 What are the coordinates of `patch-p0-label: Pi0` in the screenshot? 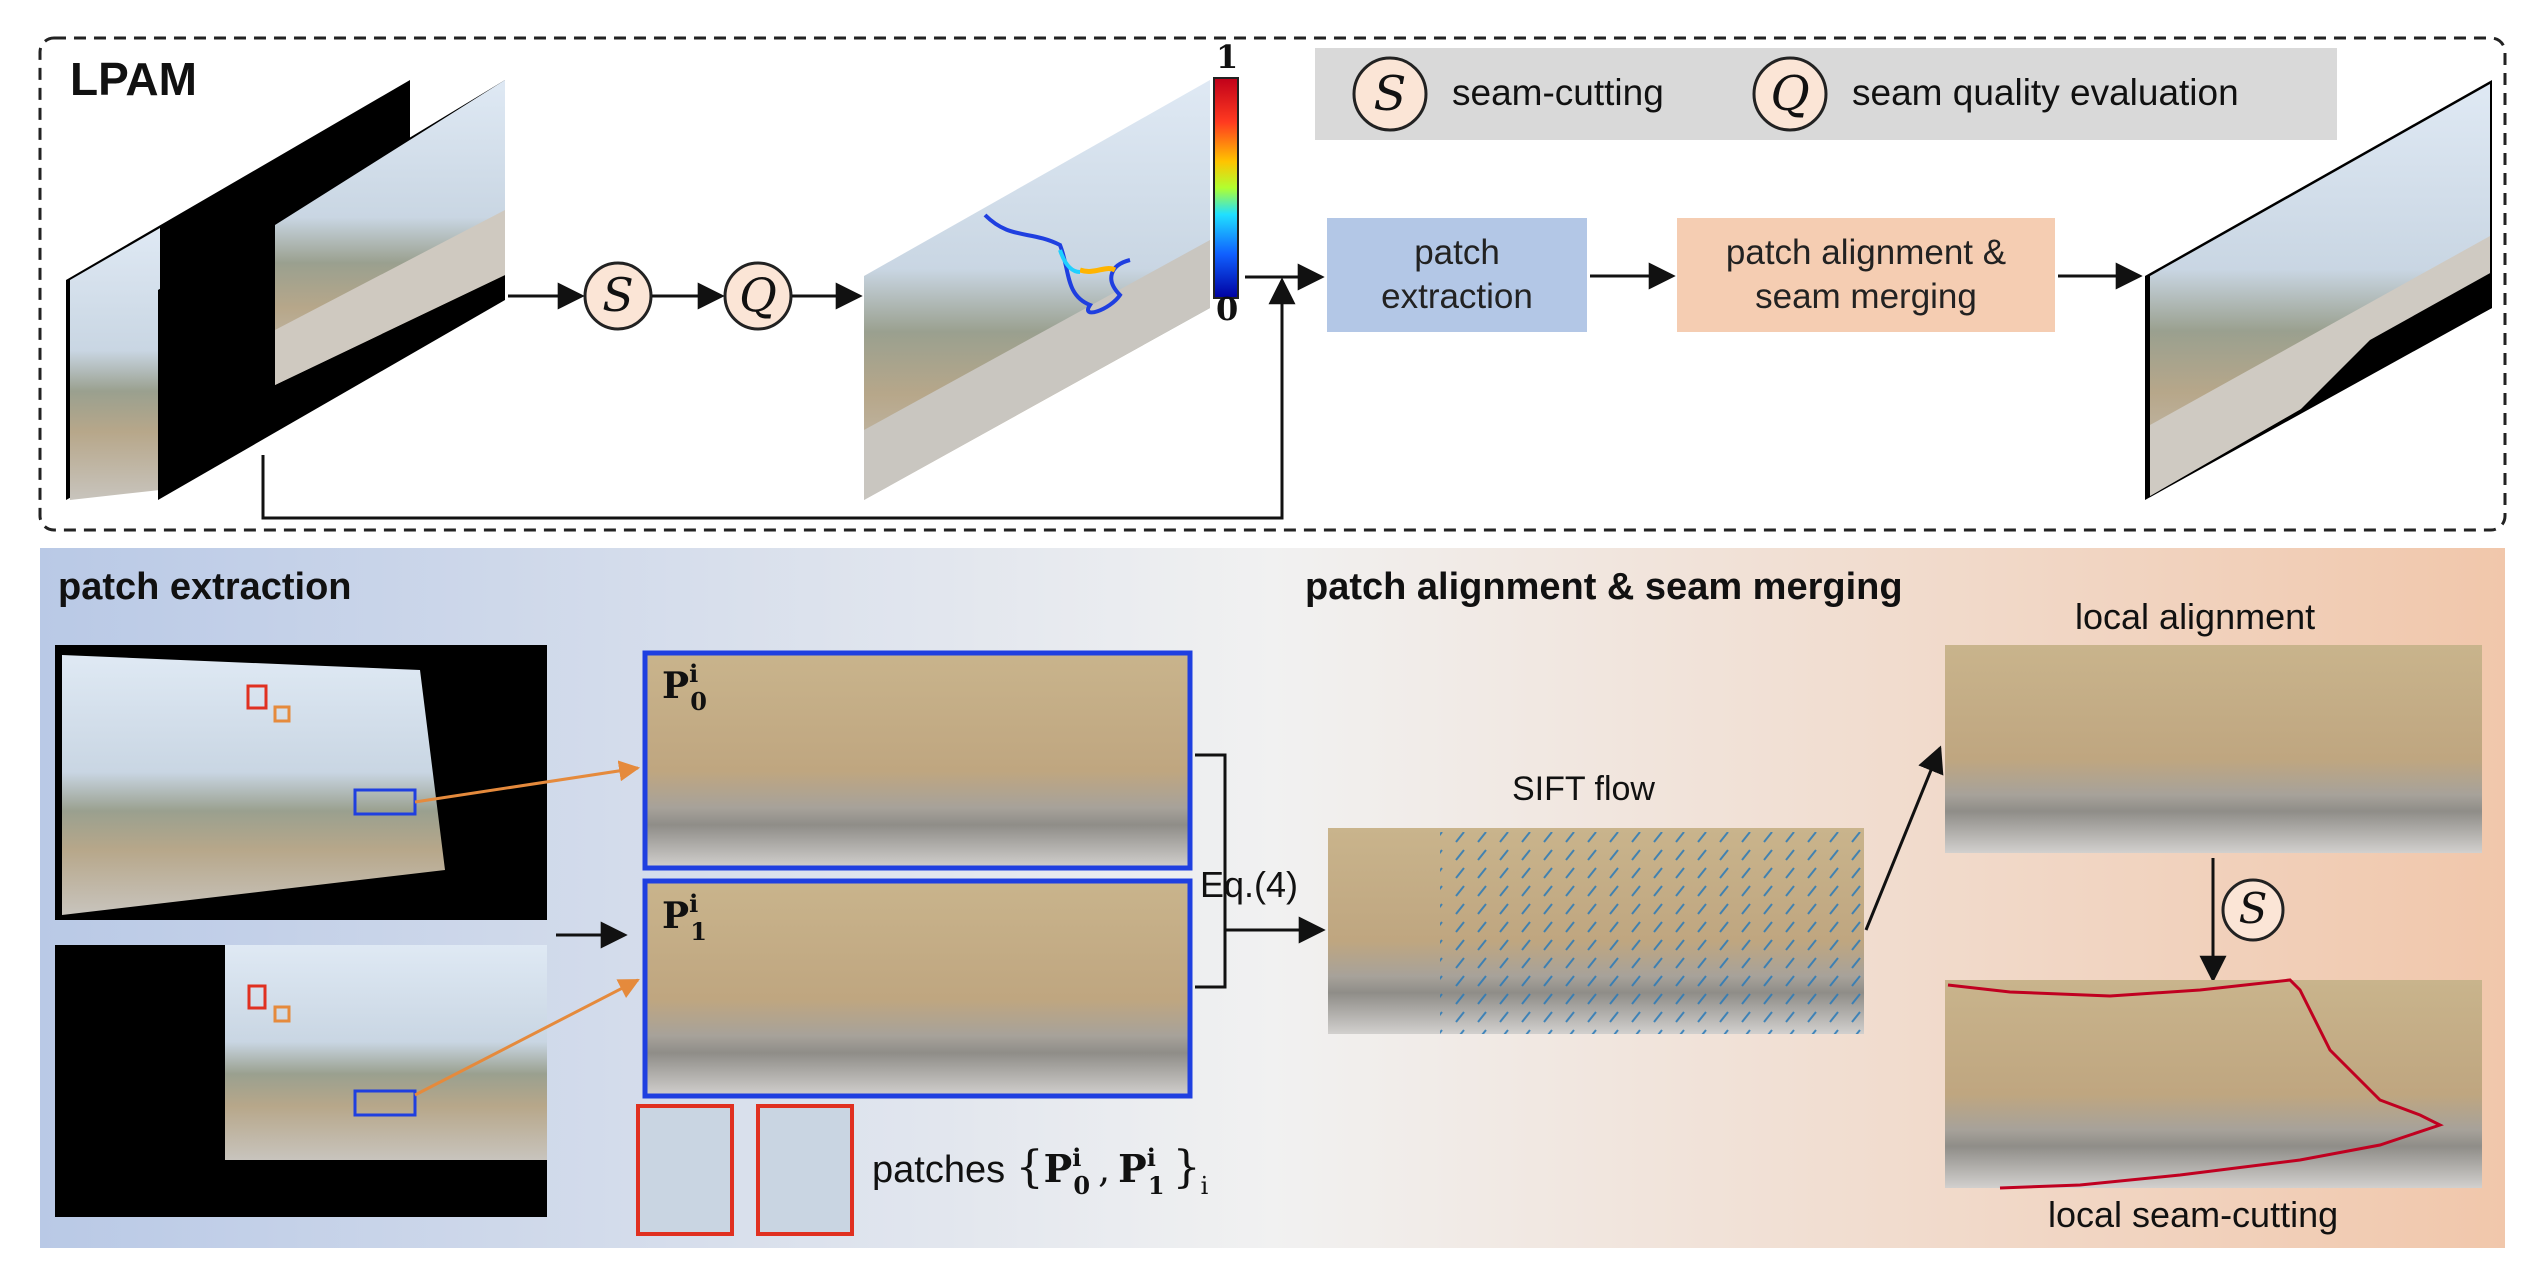 It's located at (688, 687).